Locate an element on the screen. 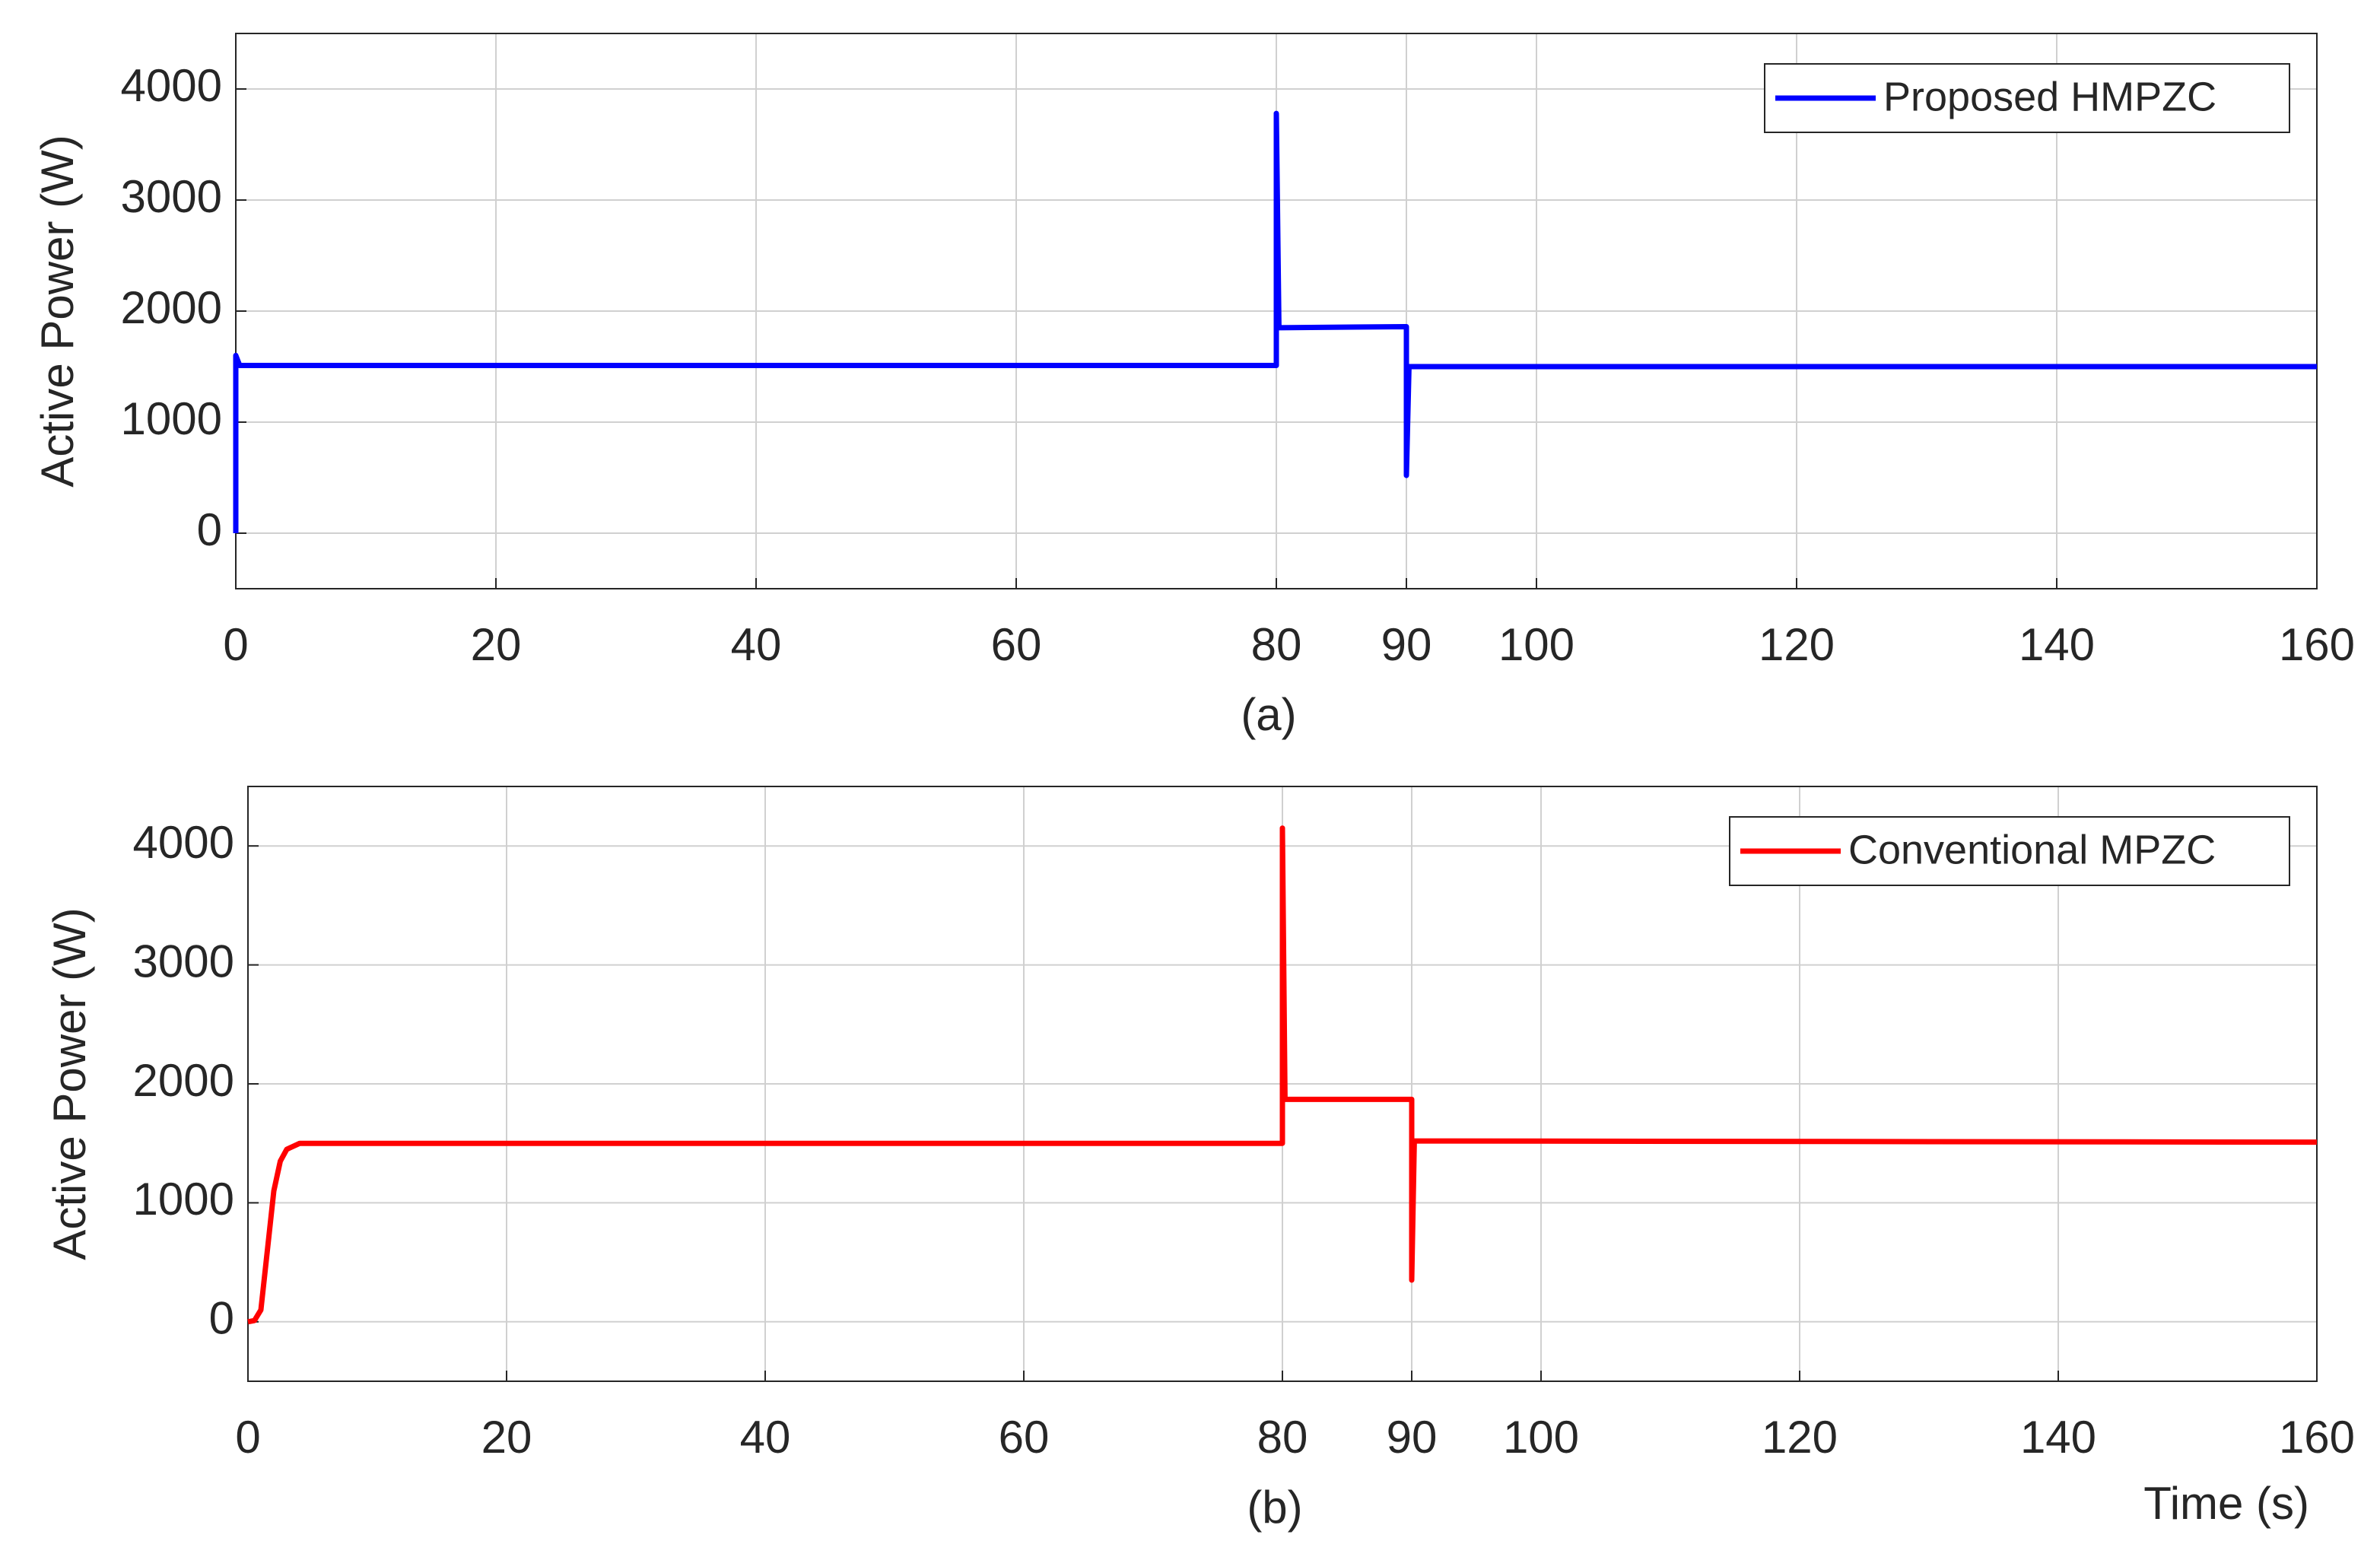 This screenshot has width=2380, height=1560. legend-label: Conventional MPZC is located at coordinates (2032, 849).